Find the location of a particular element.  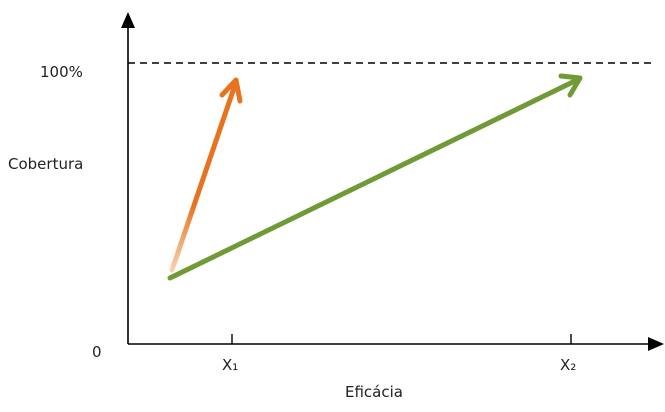

orange-arrow-head is located at coordinates (231, 90).